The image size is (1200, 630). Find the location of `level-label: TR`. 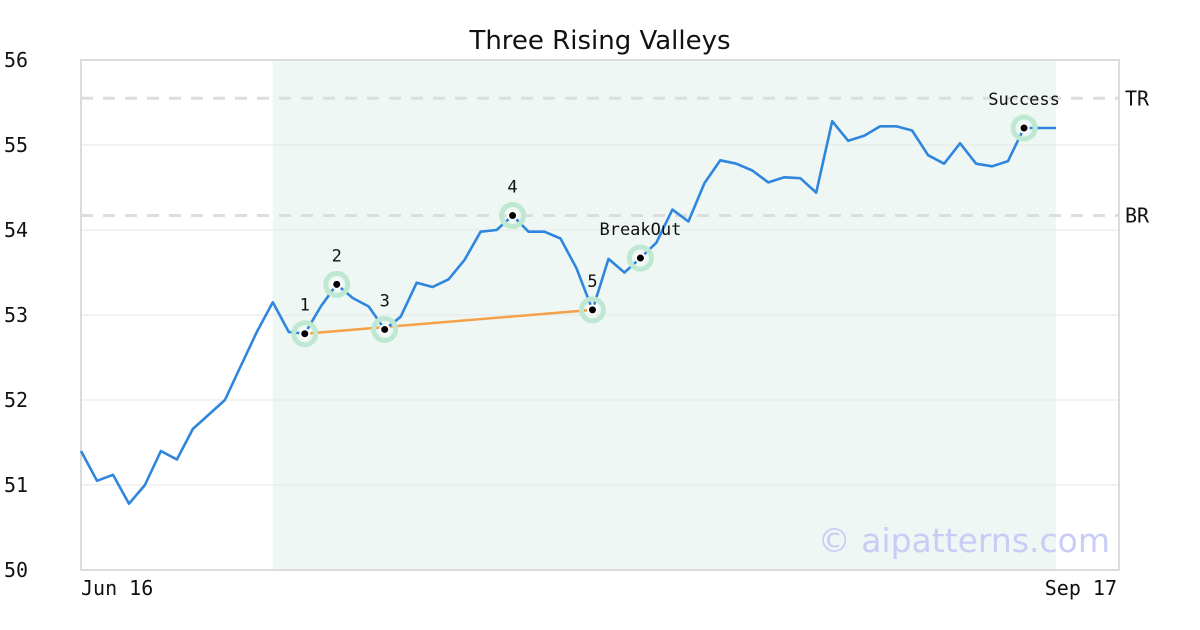

level-label: TR is located at coordinates (1137, 98).